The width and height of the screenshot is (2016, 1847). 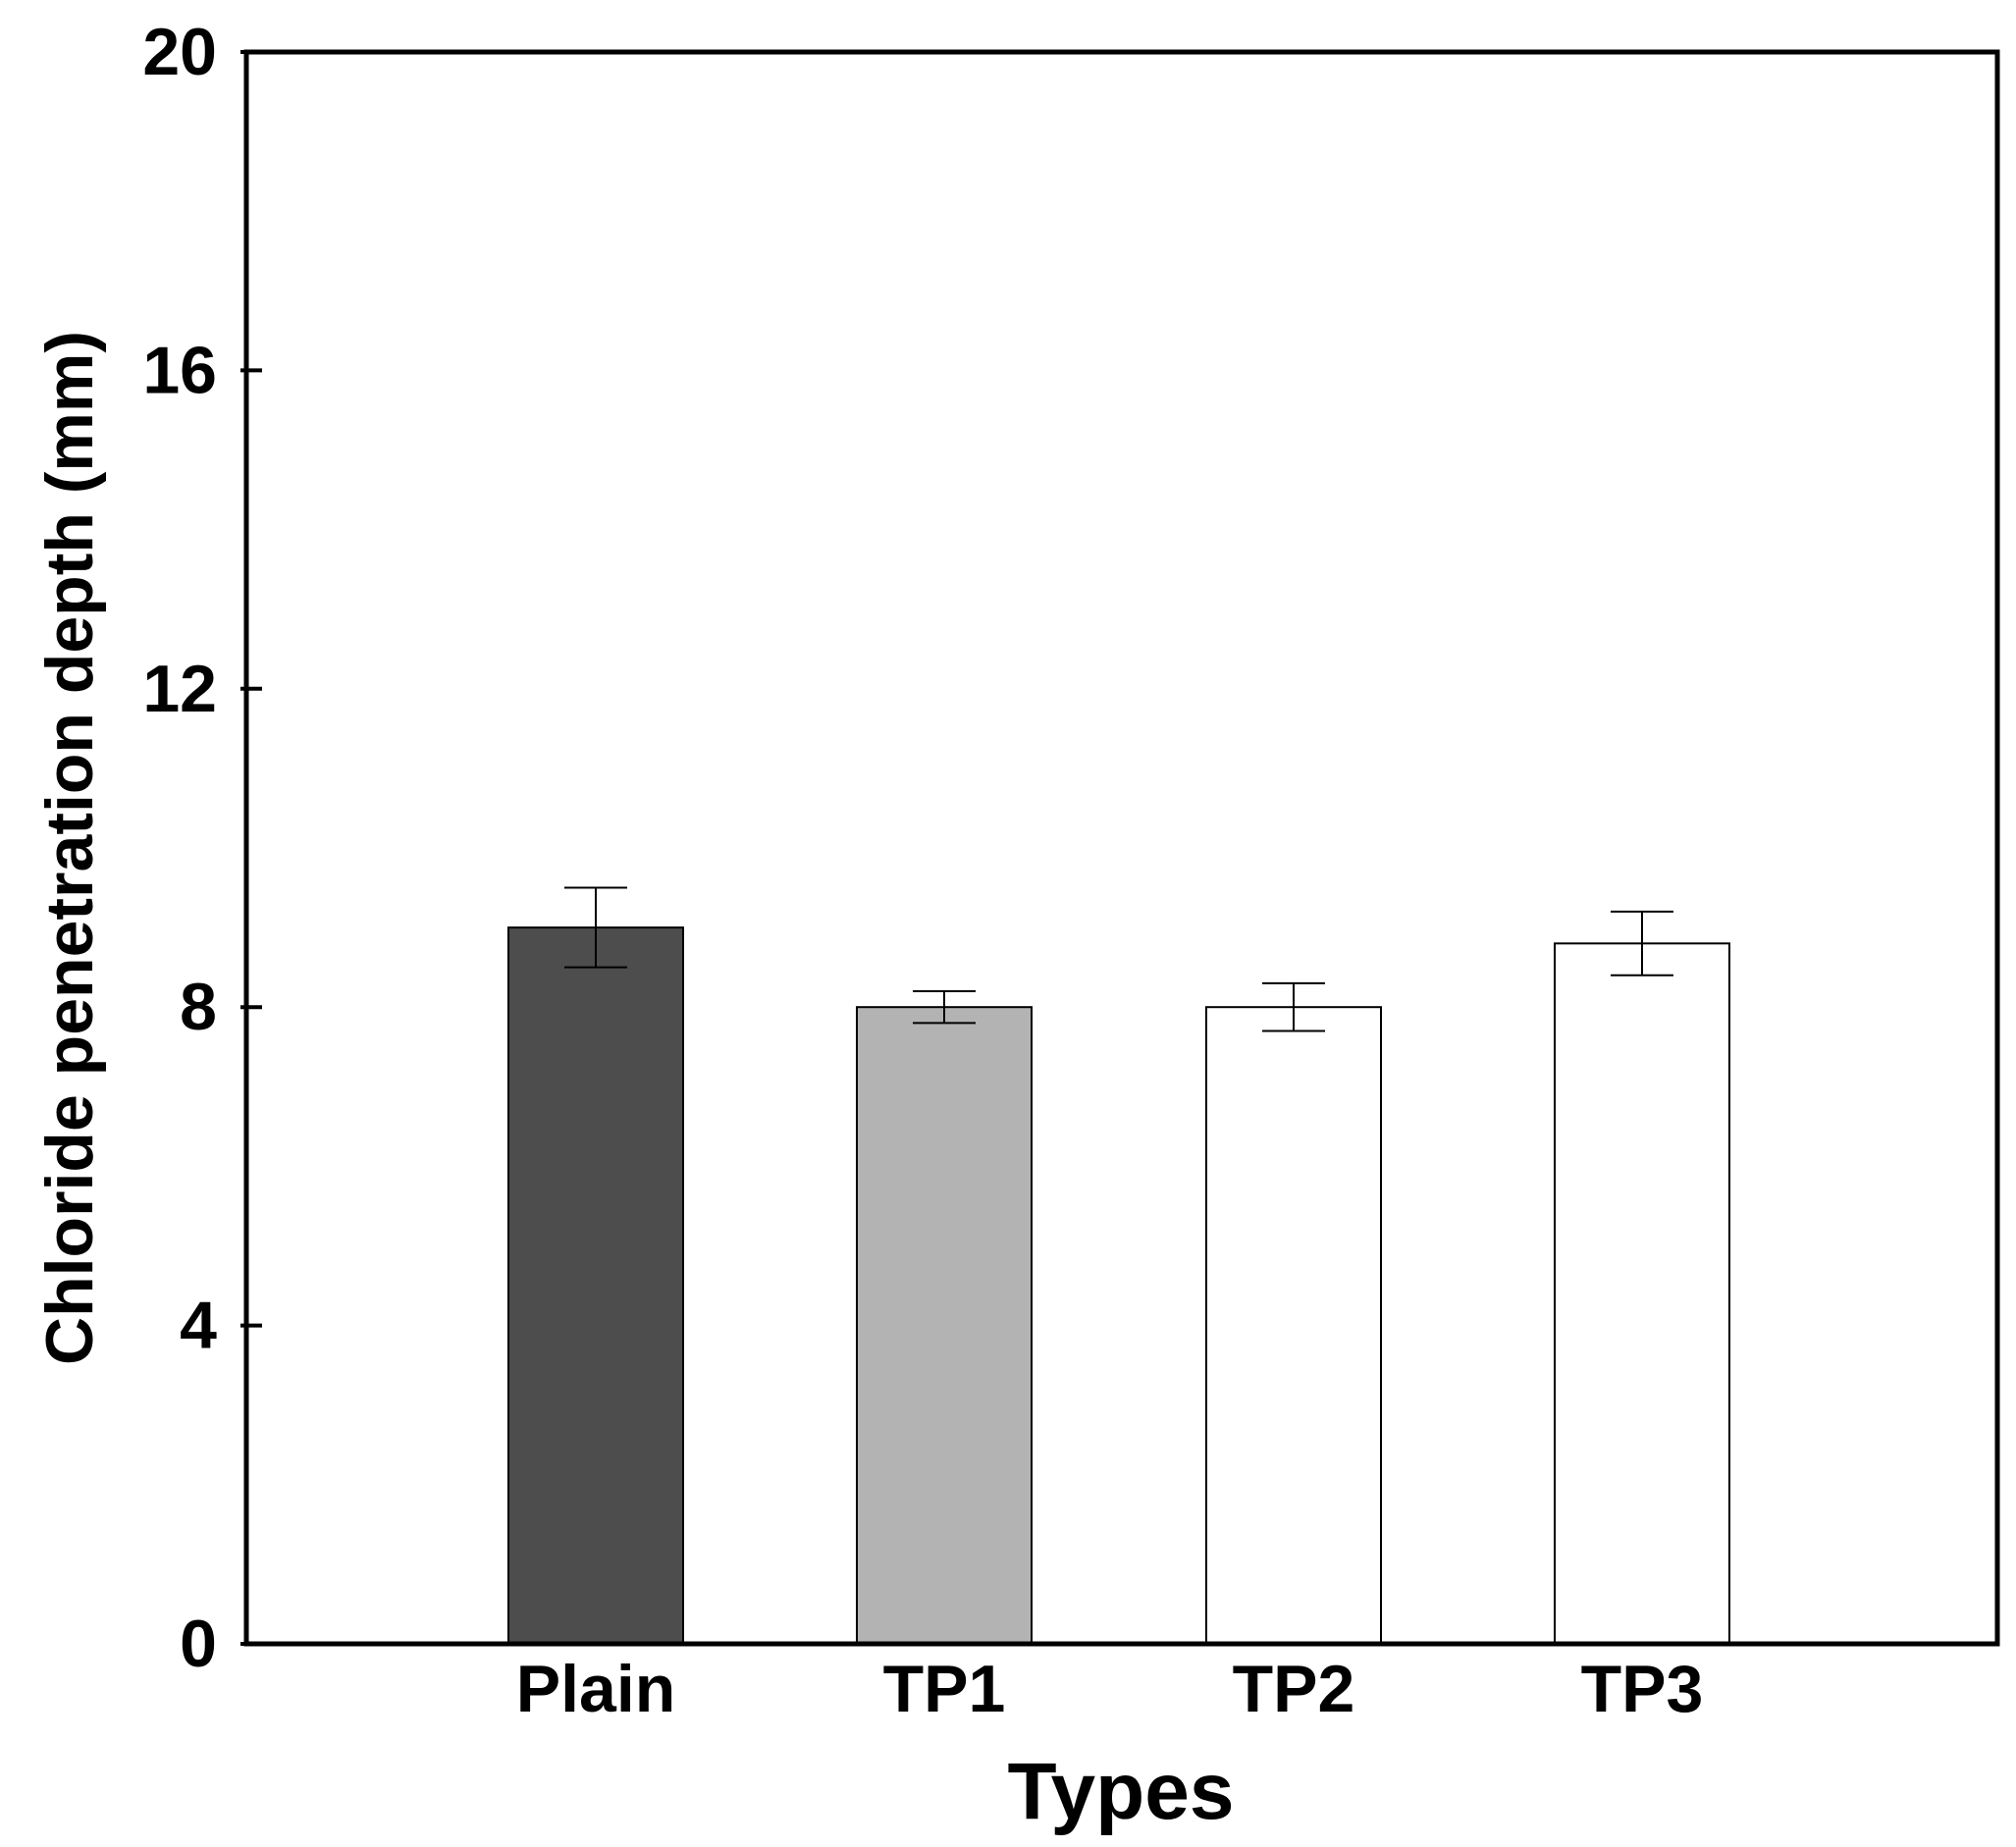 I want to click on x-tick-label-tp3: TP3, so click(x=1642, y=1689).